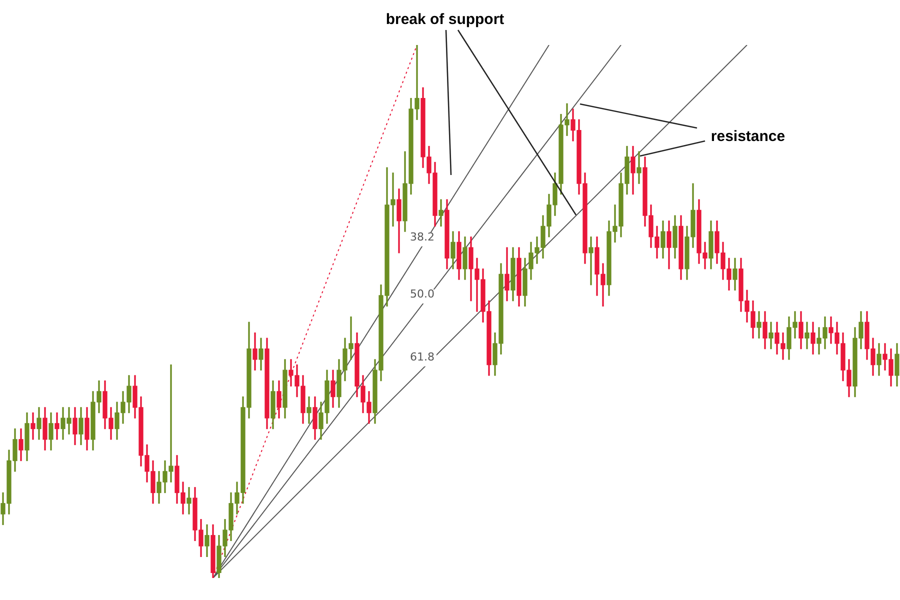  What do you see at coordinates (445, 19) in the screenshot?
I see `text: break of support` at bounding box center [445, 19].